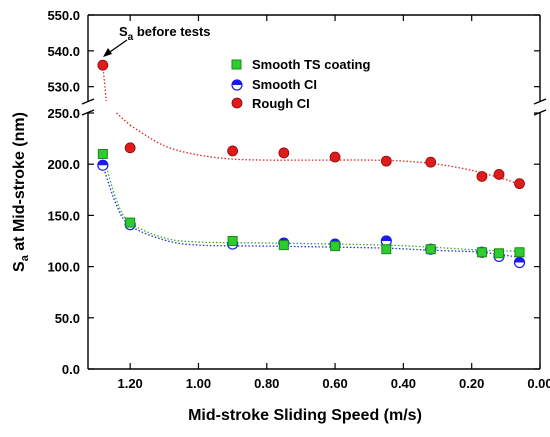  I want to click on y-axis-title-sub: a, so click(25, 257).